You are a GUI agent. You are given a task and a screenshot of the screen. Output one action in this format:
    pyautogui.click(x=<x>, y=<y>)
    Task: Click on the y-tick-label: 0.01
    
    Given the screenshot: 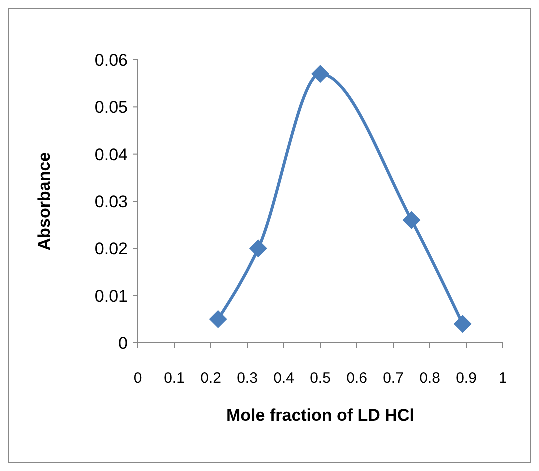 What is the action you would take?
    pyautogui.click(x=111, y=296)
    